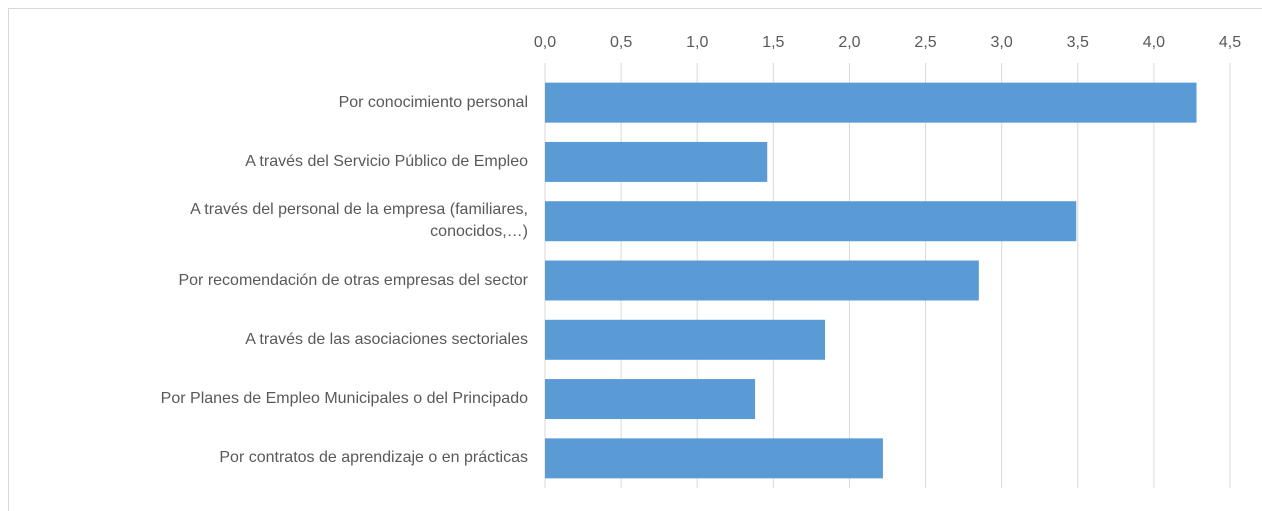  I want to click on x-tick-label: 4,0, so click(1154, 42).